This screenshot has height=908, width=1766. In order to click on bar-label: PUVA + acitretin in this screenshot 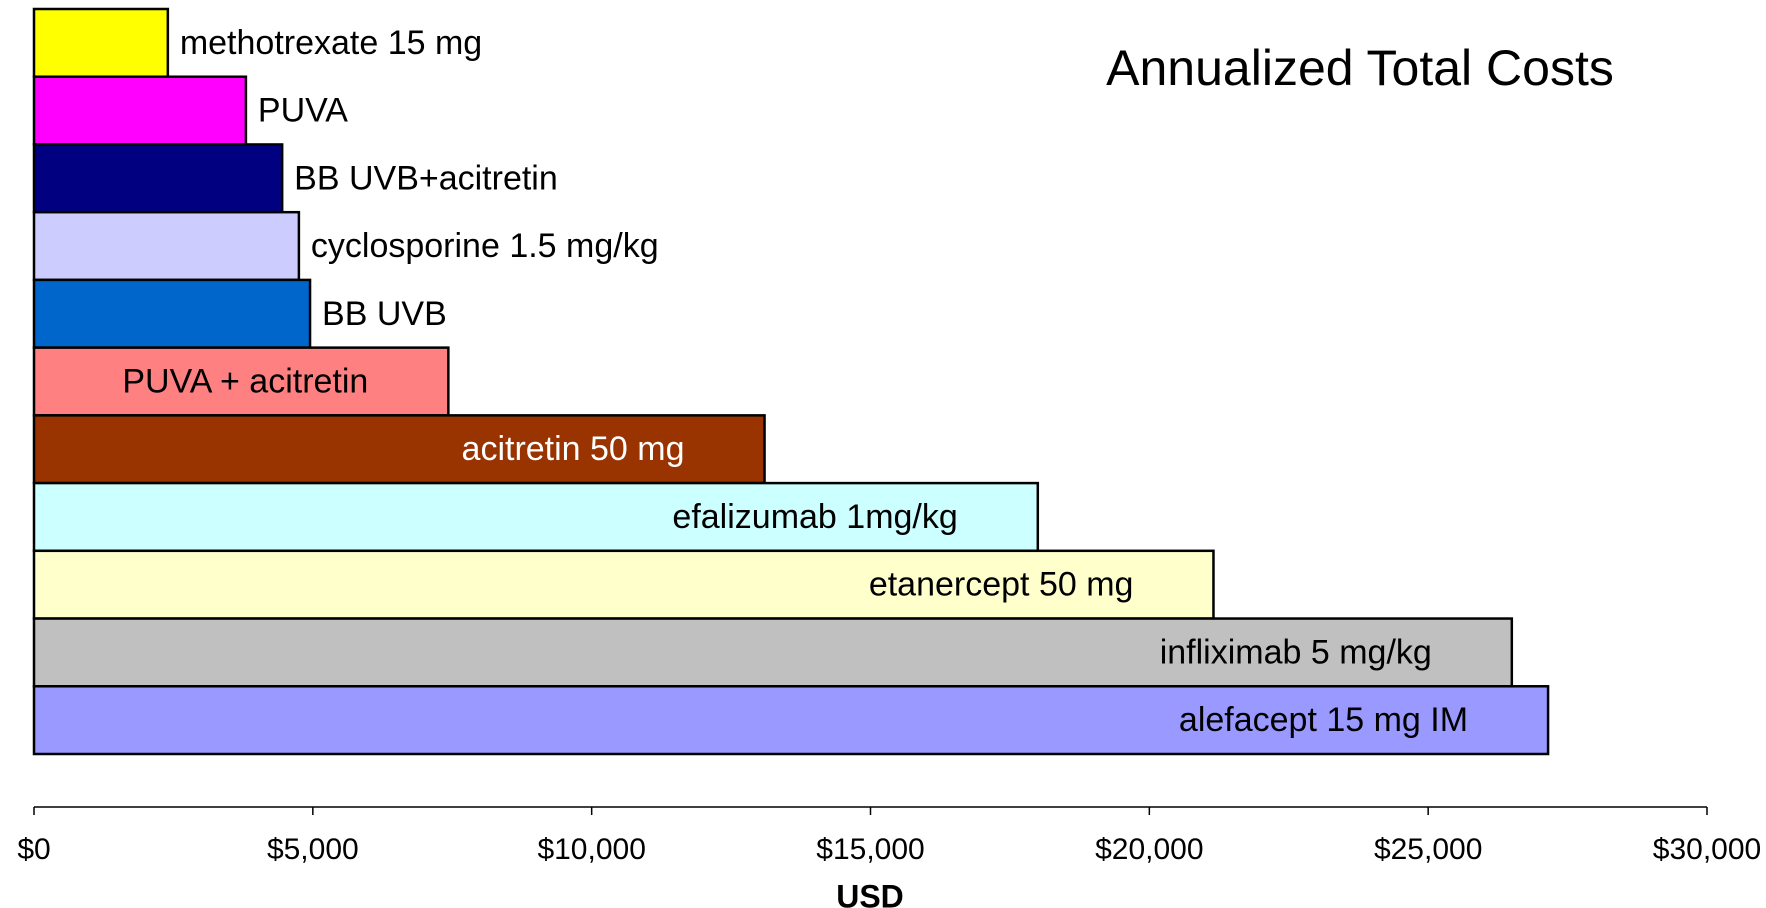, I will do `click(245, 381)`.